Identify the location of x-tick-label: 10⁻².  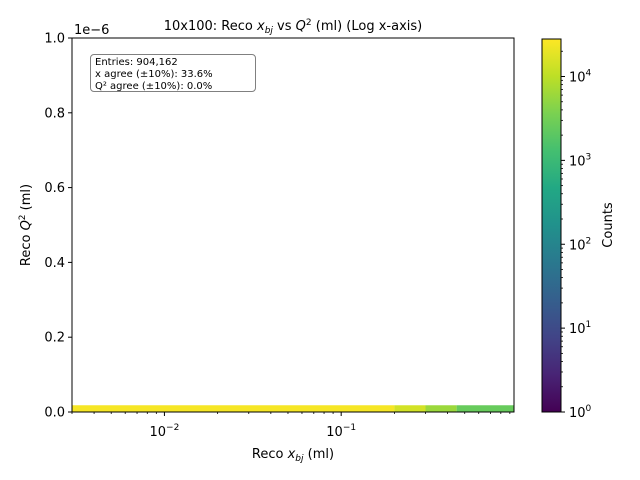
(165, 431).